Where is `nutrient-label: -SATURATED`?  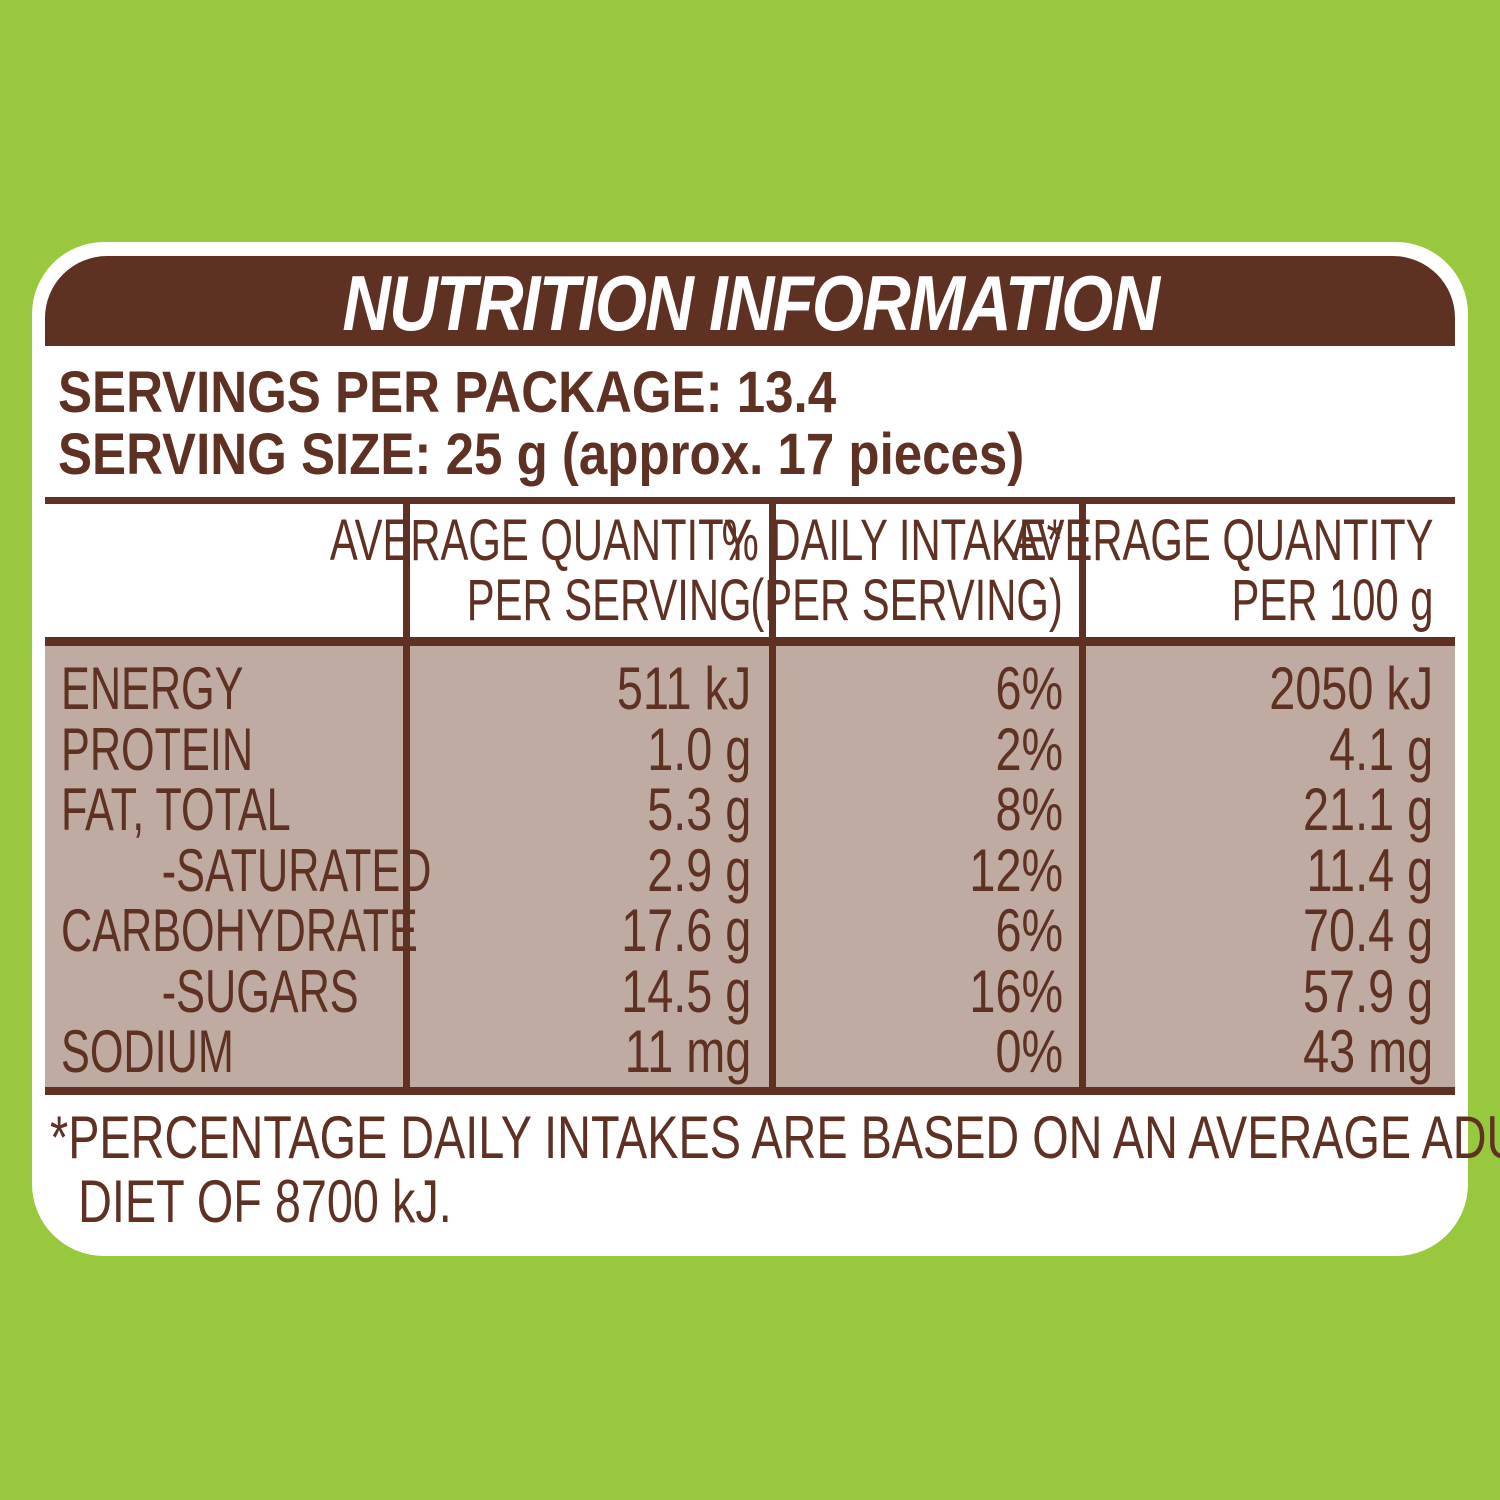
nutrient-label: -SATURATED is located at coordinates (296, 870).